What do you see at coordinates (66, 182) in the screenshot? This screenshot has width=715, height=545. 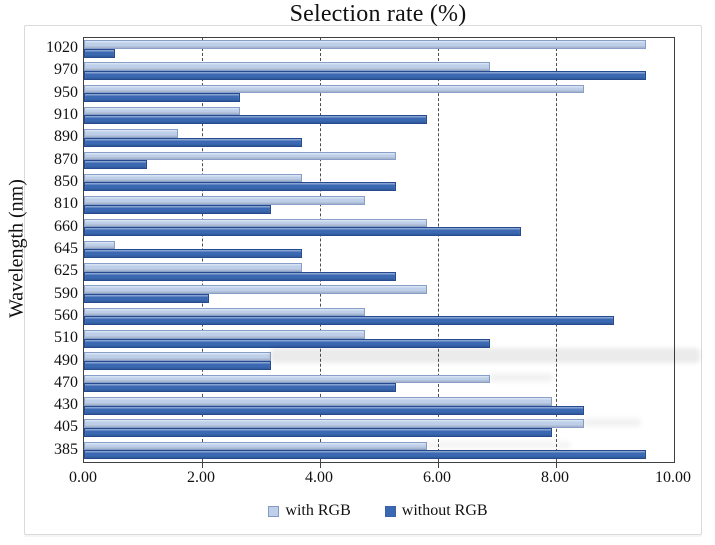 I see `y-tick-label: 850` at bounding box center [66, 182].